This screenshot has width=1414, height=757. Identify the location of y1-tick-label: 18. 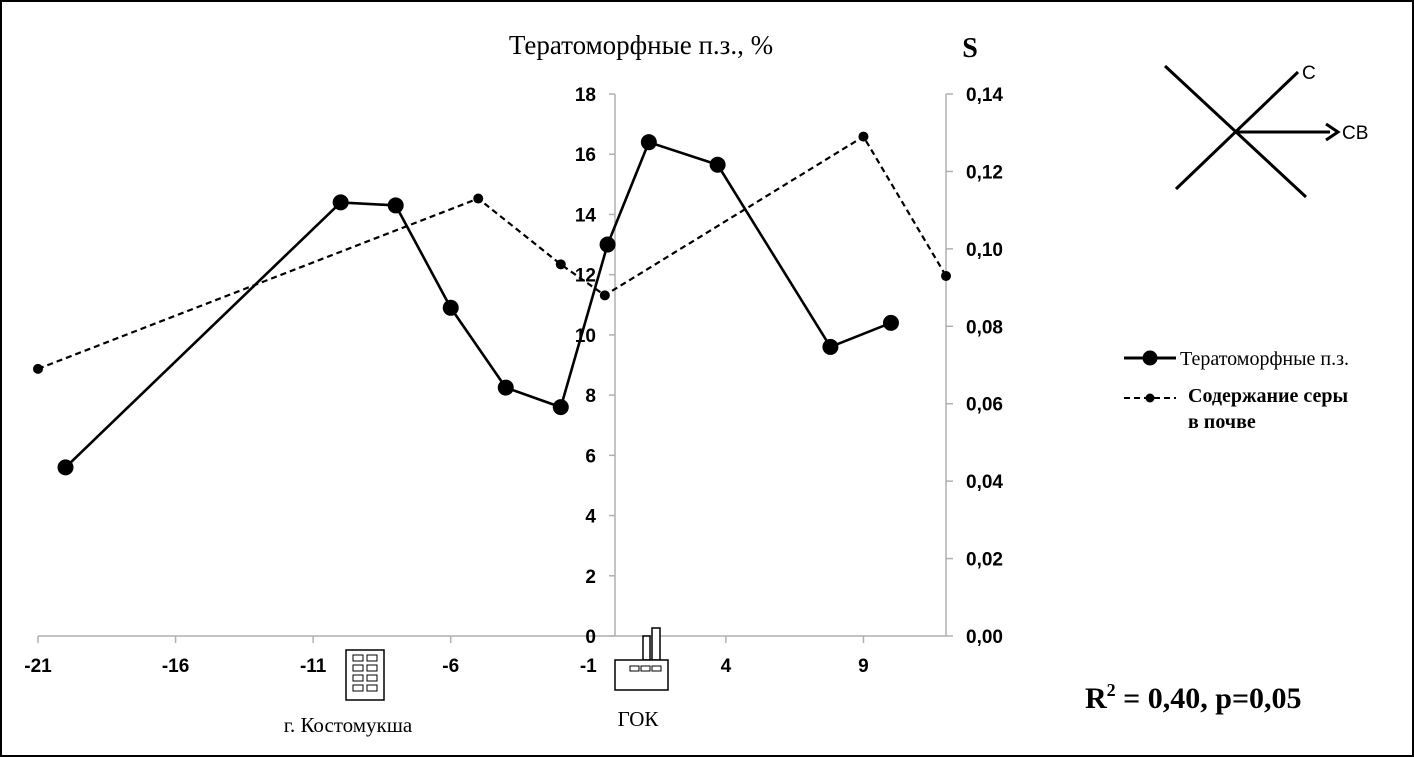
(585, 95).